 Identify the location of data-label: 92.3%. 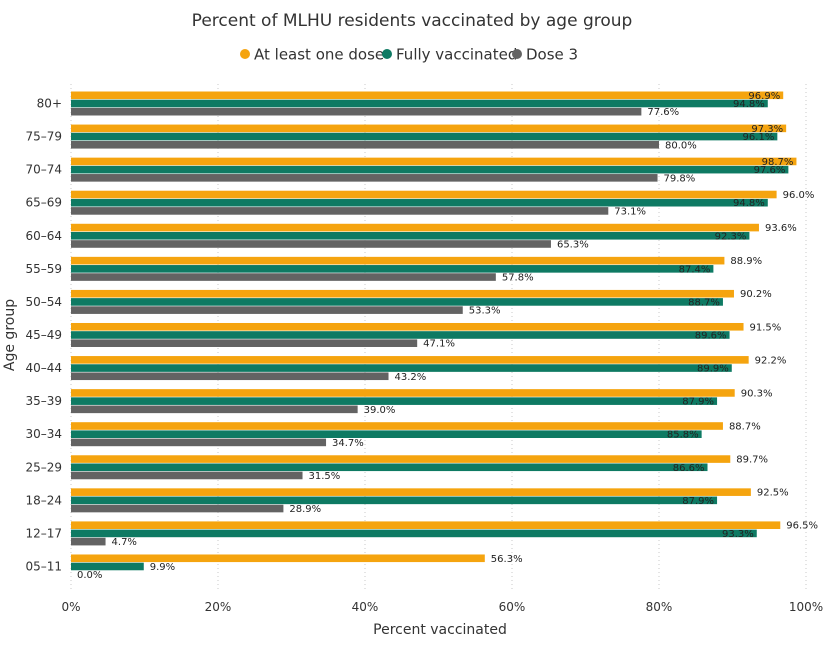
(731, 236).